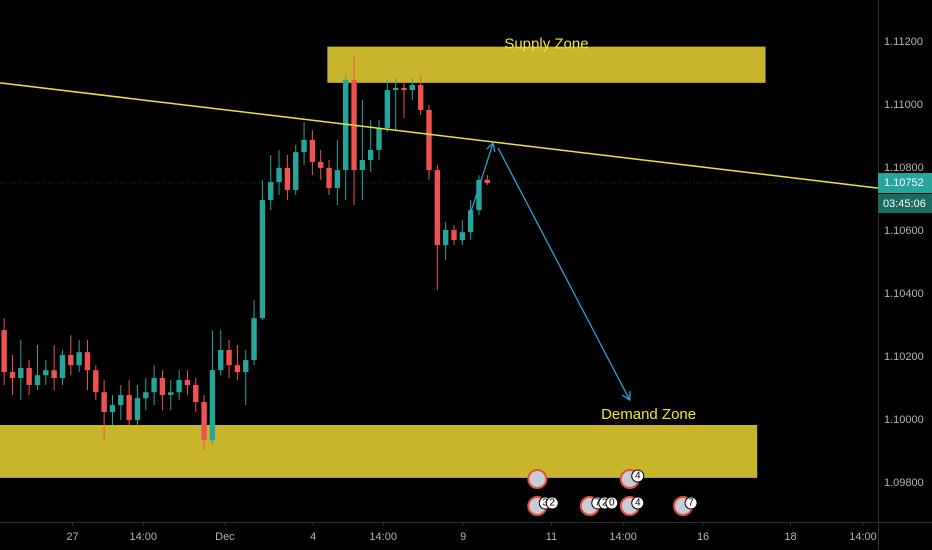 This screenshot has width=932, height=550. I want to click on price-tag-label: 1.10752, so click(904, 183).